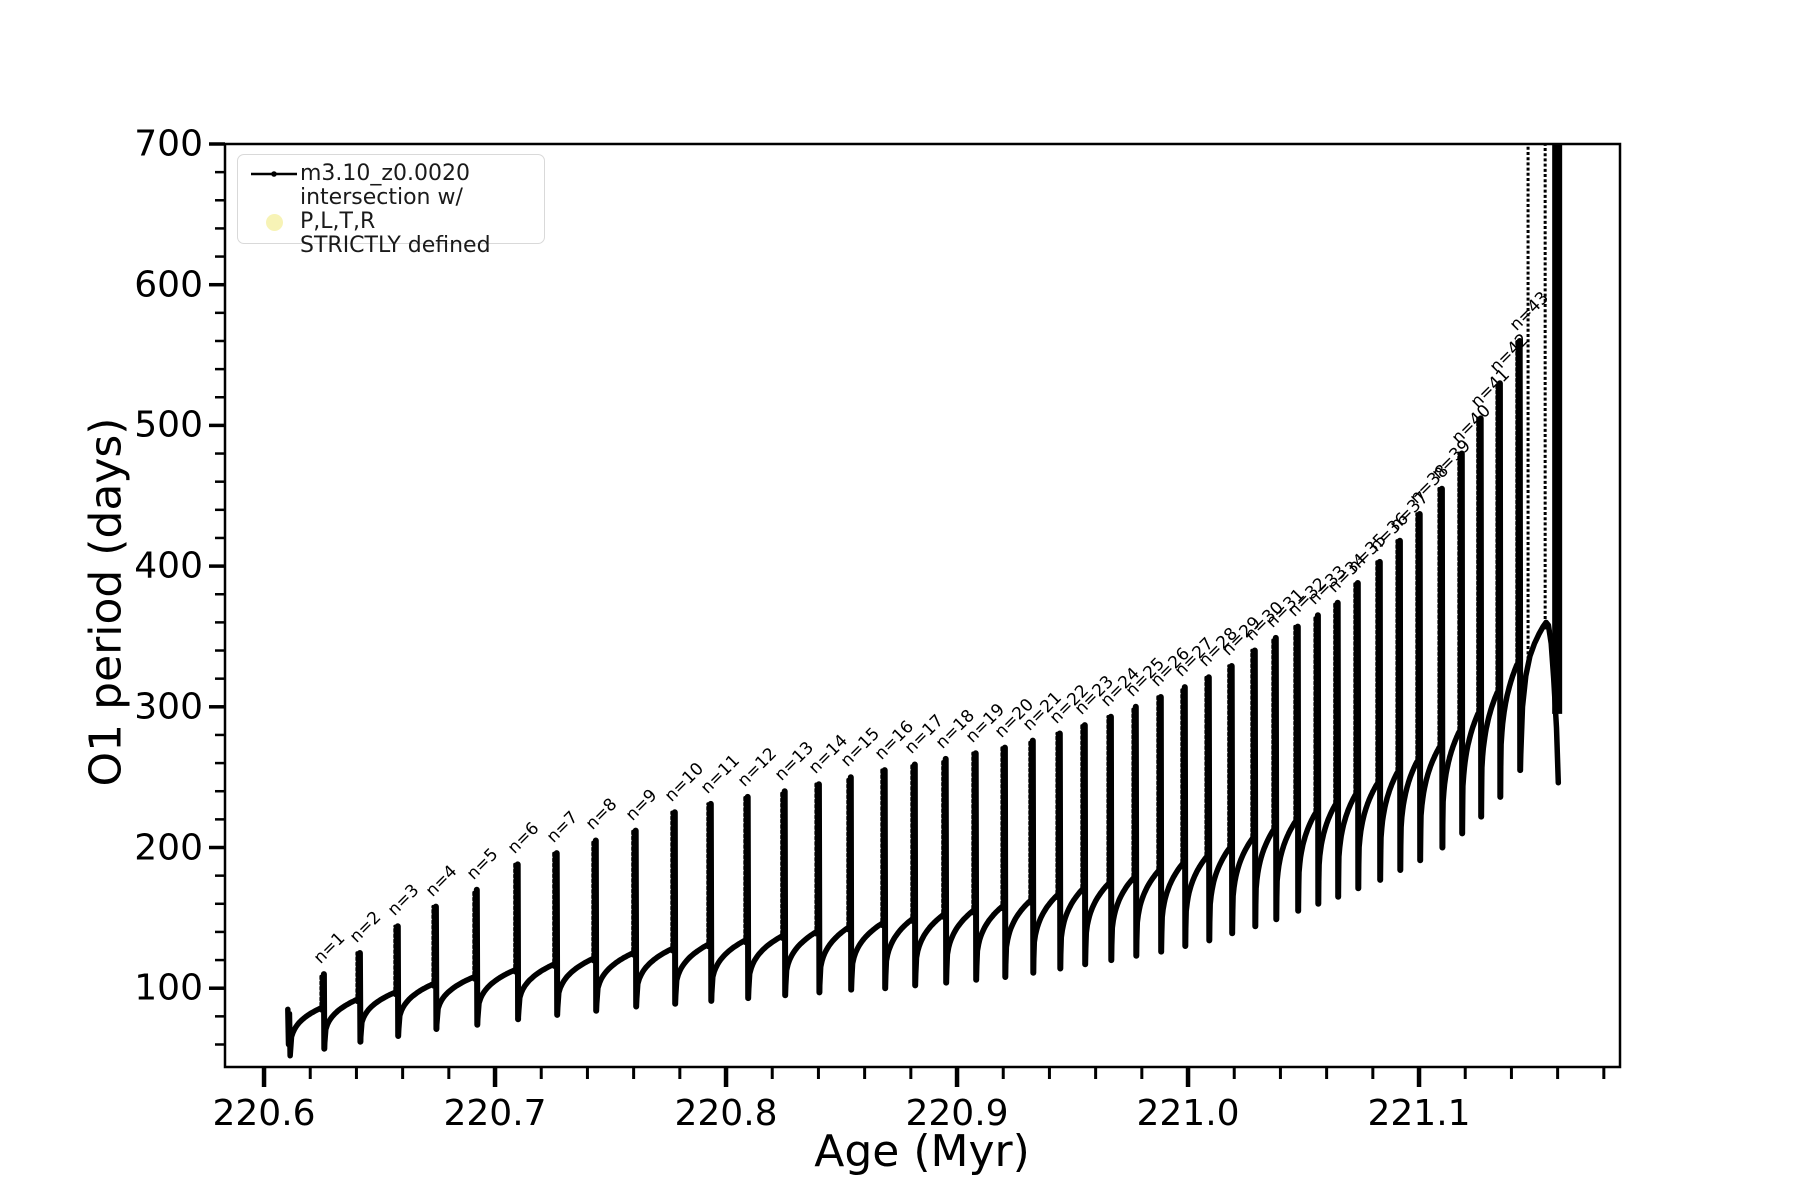  I want to click on legend-entry-intersection: intersection w/ P,L,T,R STRICTLY defined, so click(391, 222).